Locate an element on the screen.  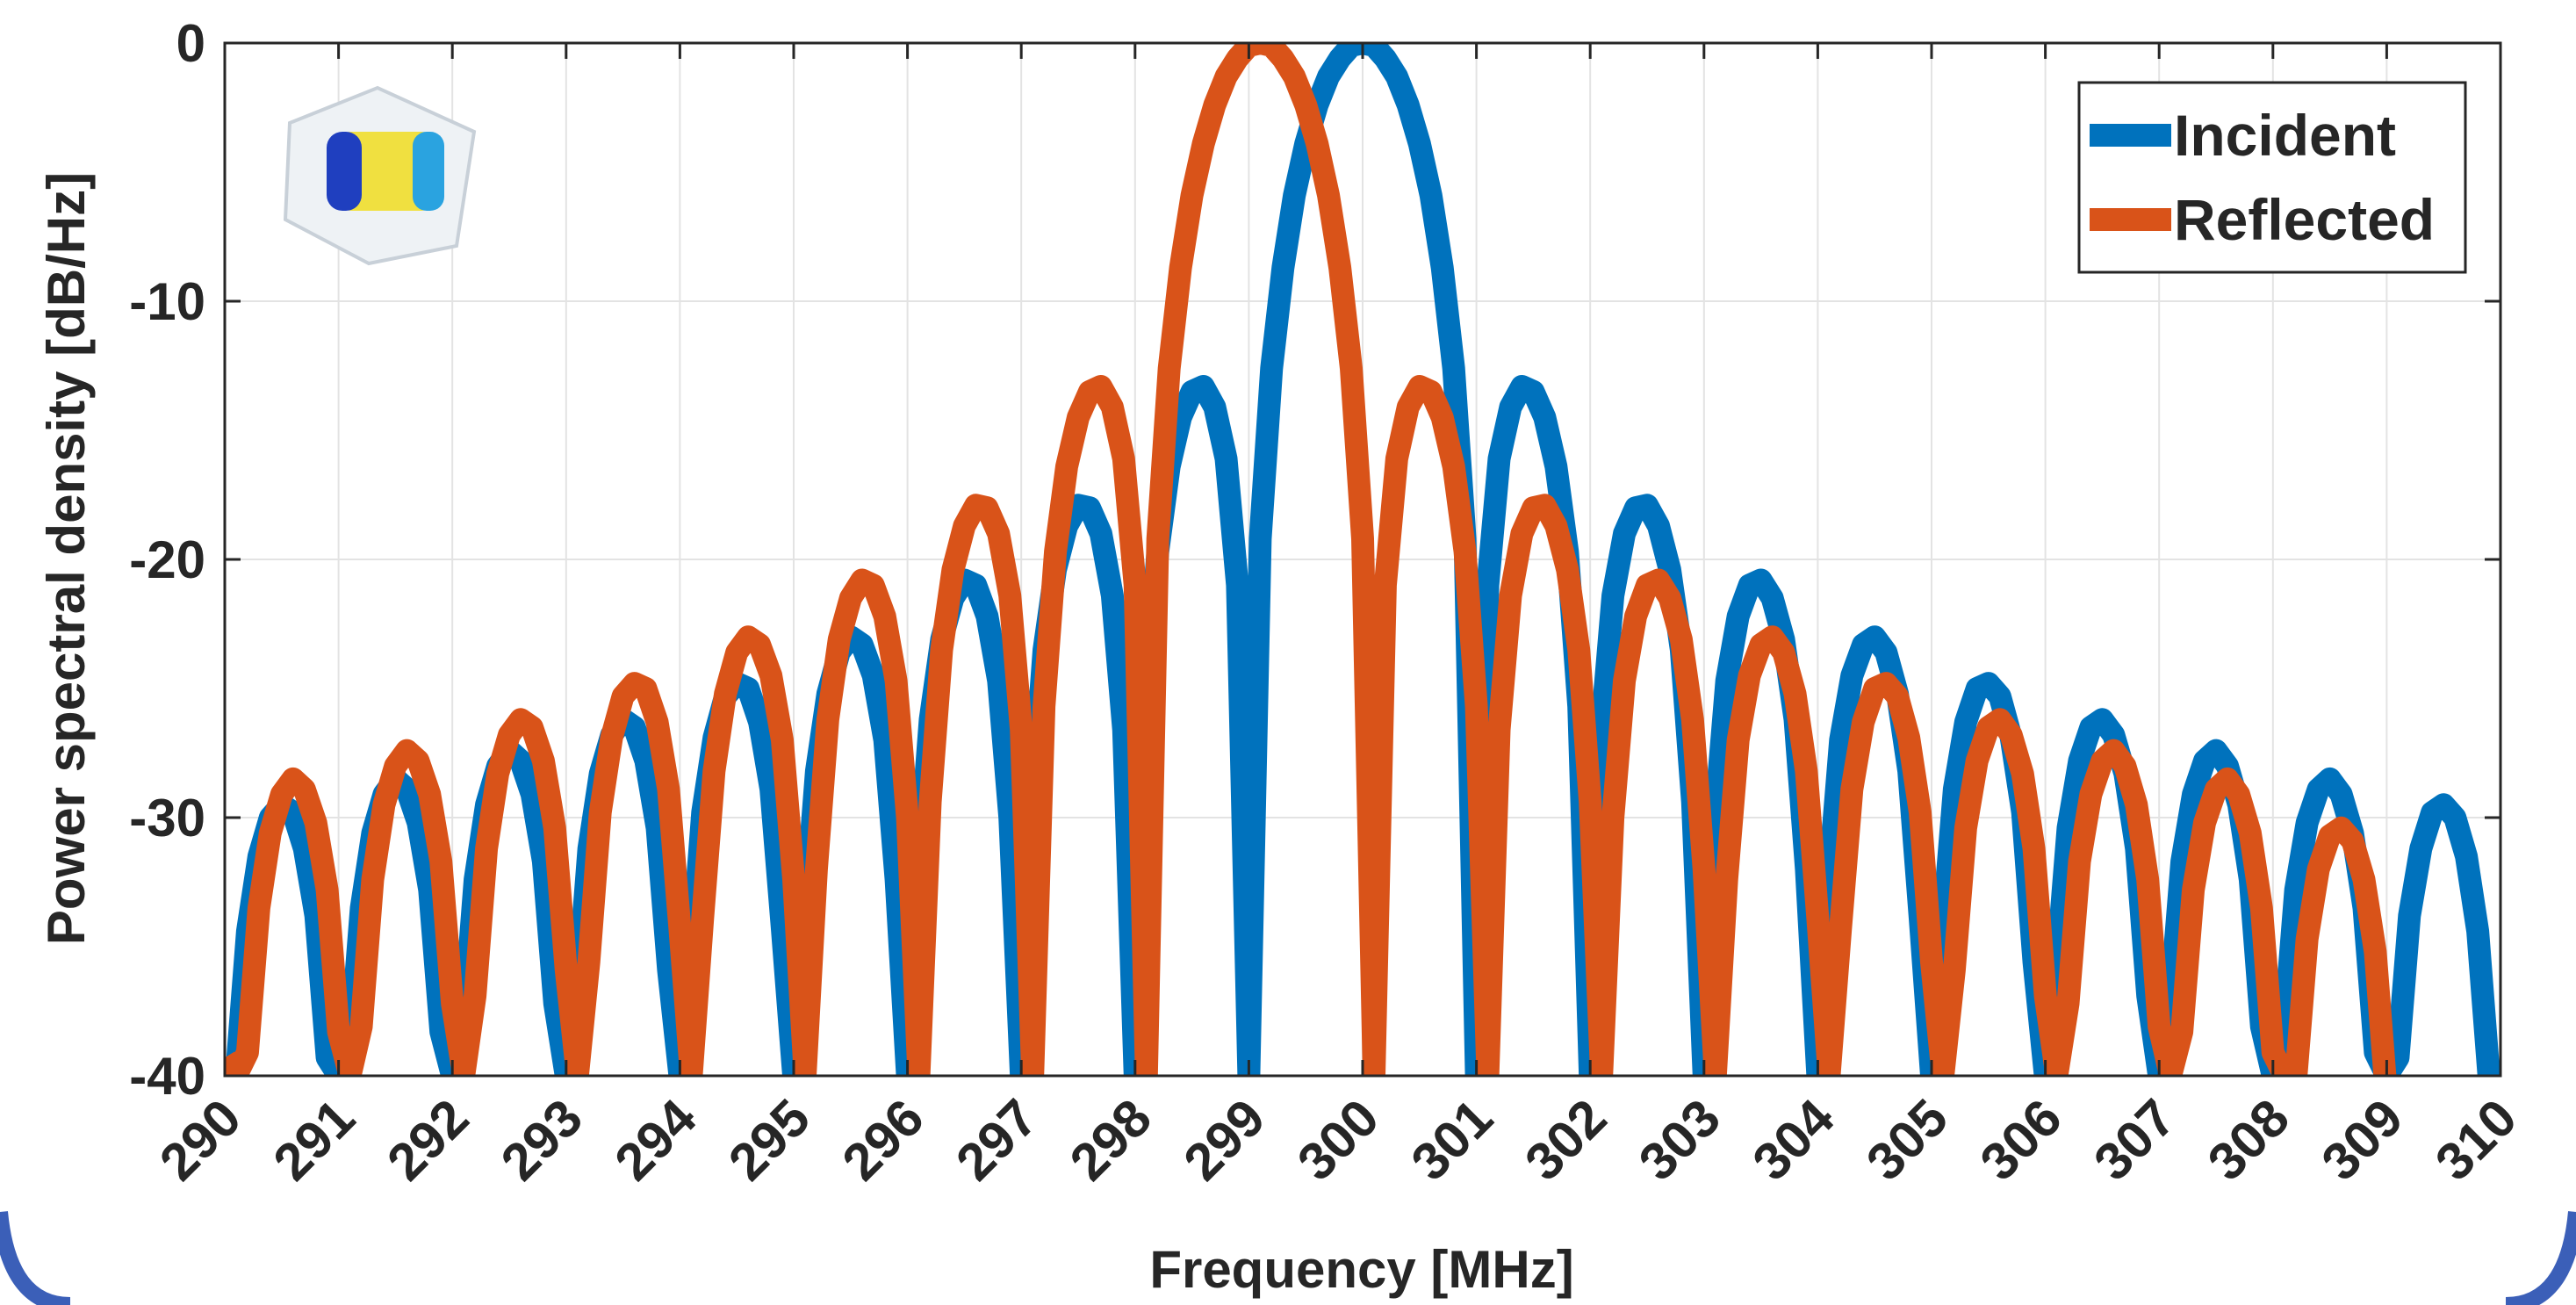
x-tick-label: 305 is located at coordinates (1907, 1140).